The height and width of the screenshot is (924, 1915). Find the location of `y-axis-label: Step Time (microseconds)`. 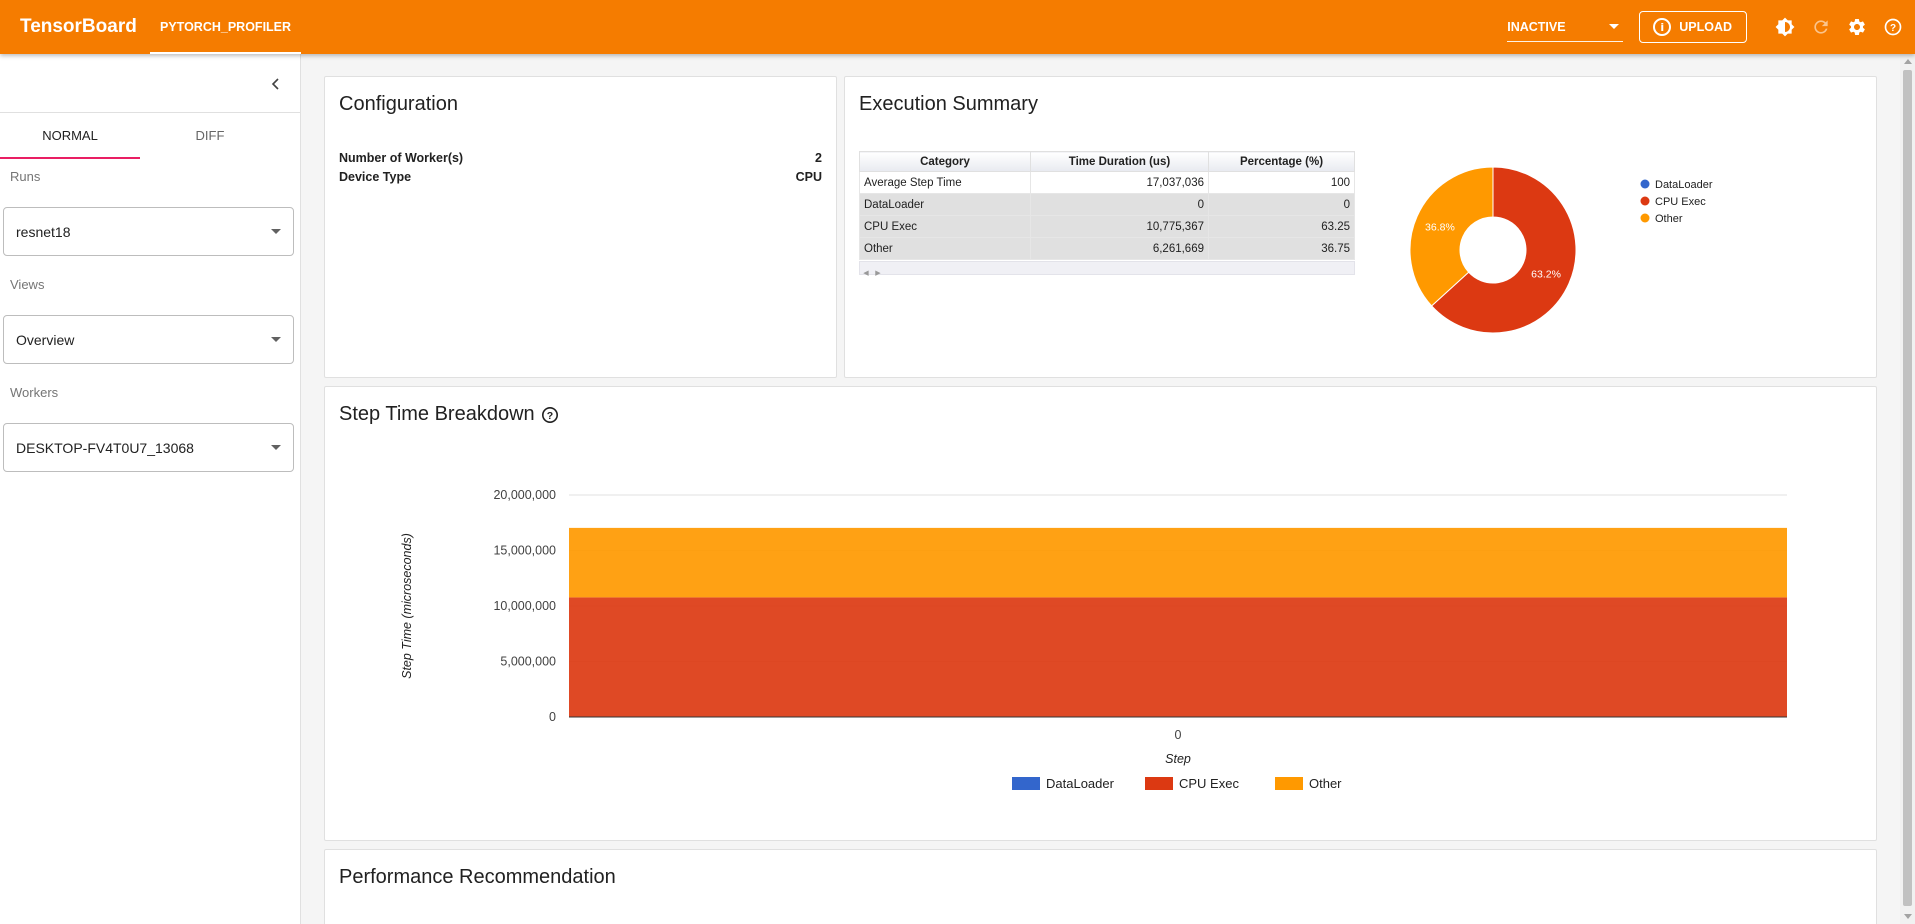

y-axis-label: Step Time (microseconds) is located at coordinates (407, 606).